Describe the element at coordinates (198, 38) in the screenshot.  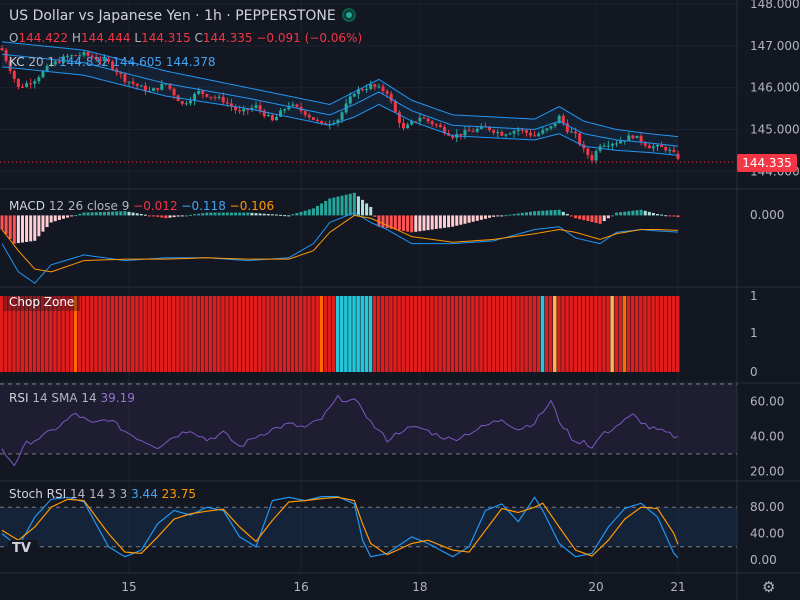
I see `close-label: C` at that location.